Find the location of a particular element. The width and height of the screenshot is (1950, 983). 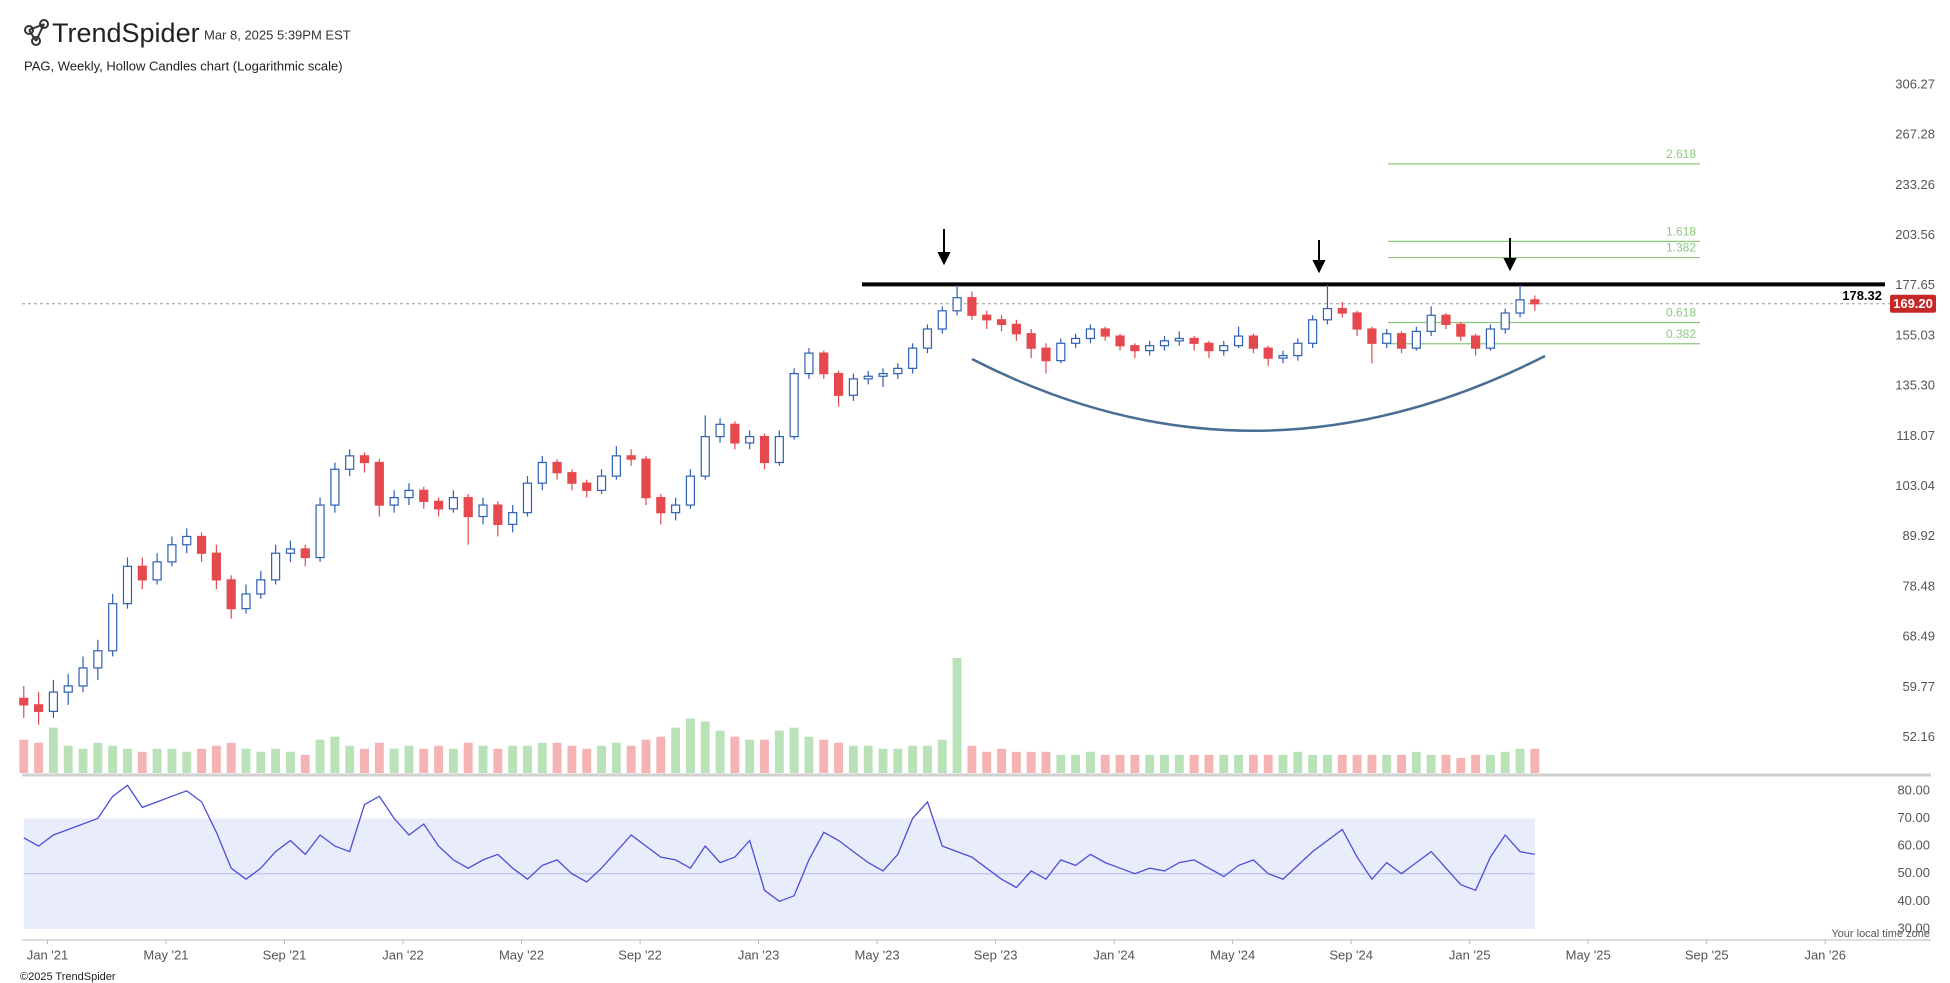

last-price-box is located at coordinates (1913, 303).